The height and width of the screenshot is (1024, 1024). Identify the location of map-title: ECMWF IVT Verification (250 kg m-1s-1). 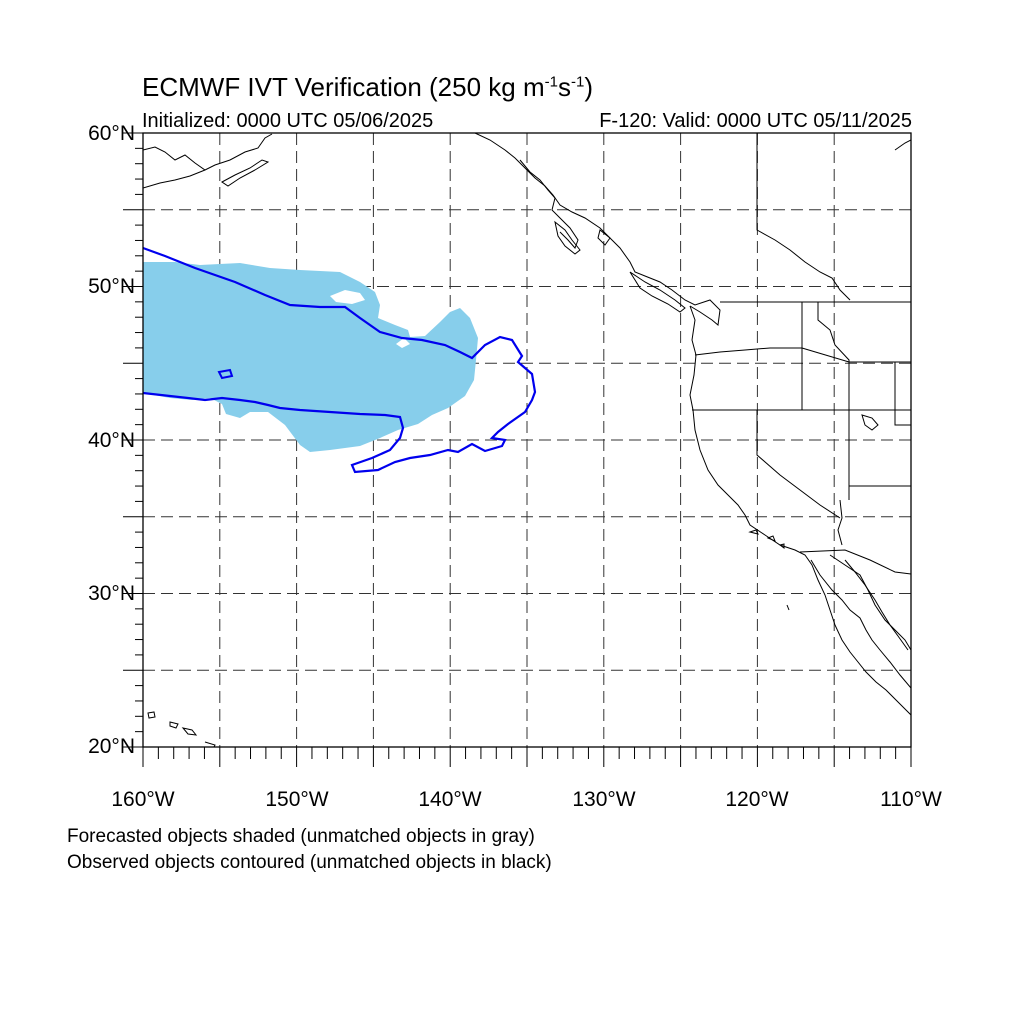
(367, 87).